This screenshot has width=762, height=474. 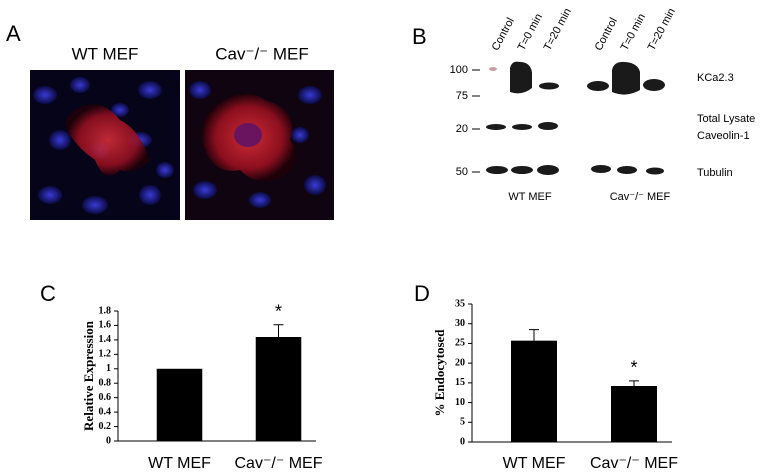 What do you see at coordinates (105, 325) in the screenshot?
I see `y-tick-label: 1.6` at bounding box center [105, 325].